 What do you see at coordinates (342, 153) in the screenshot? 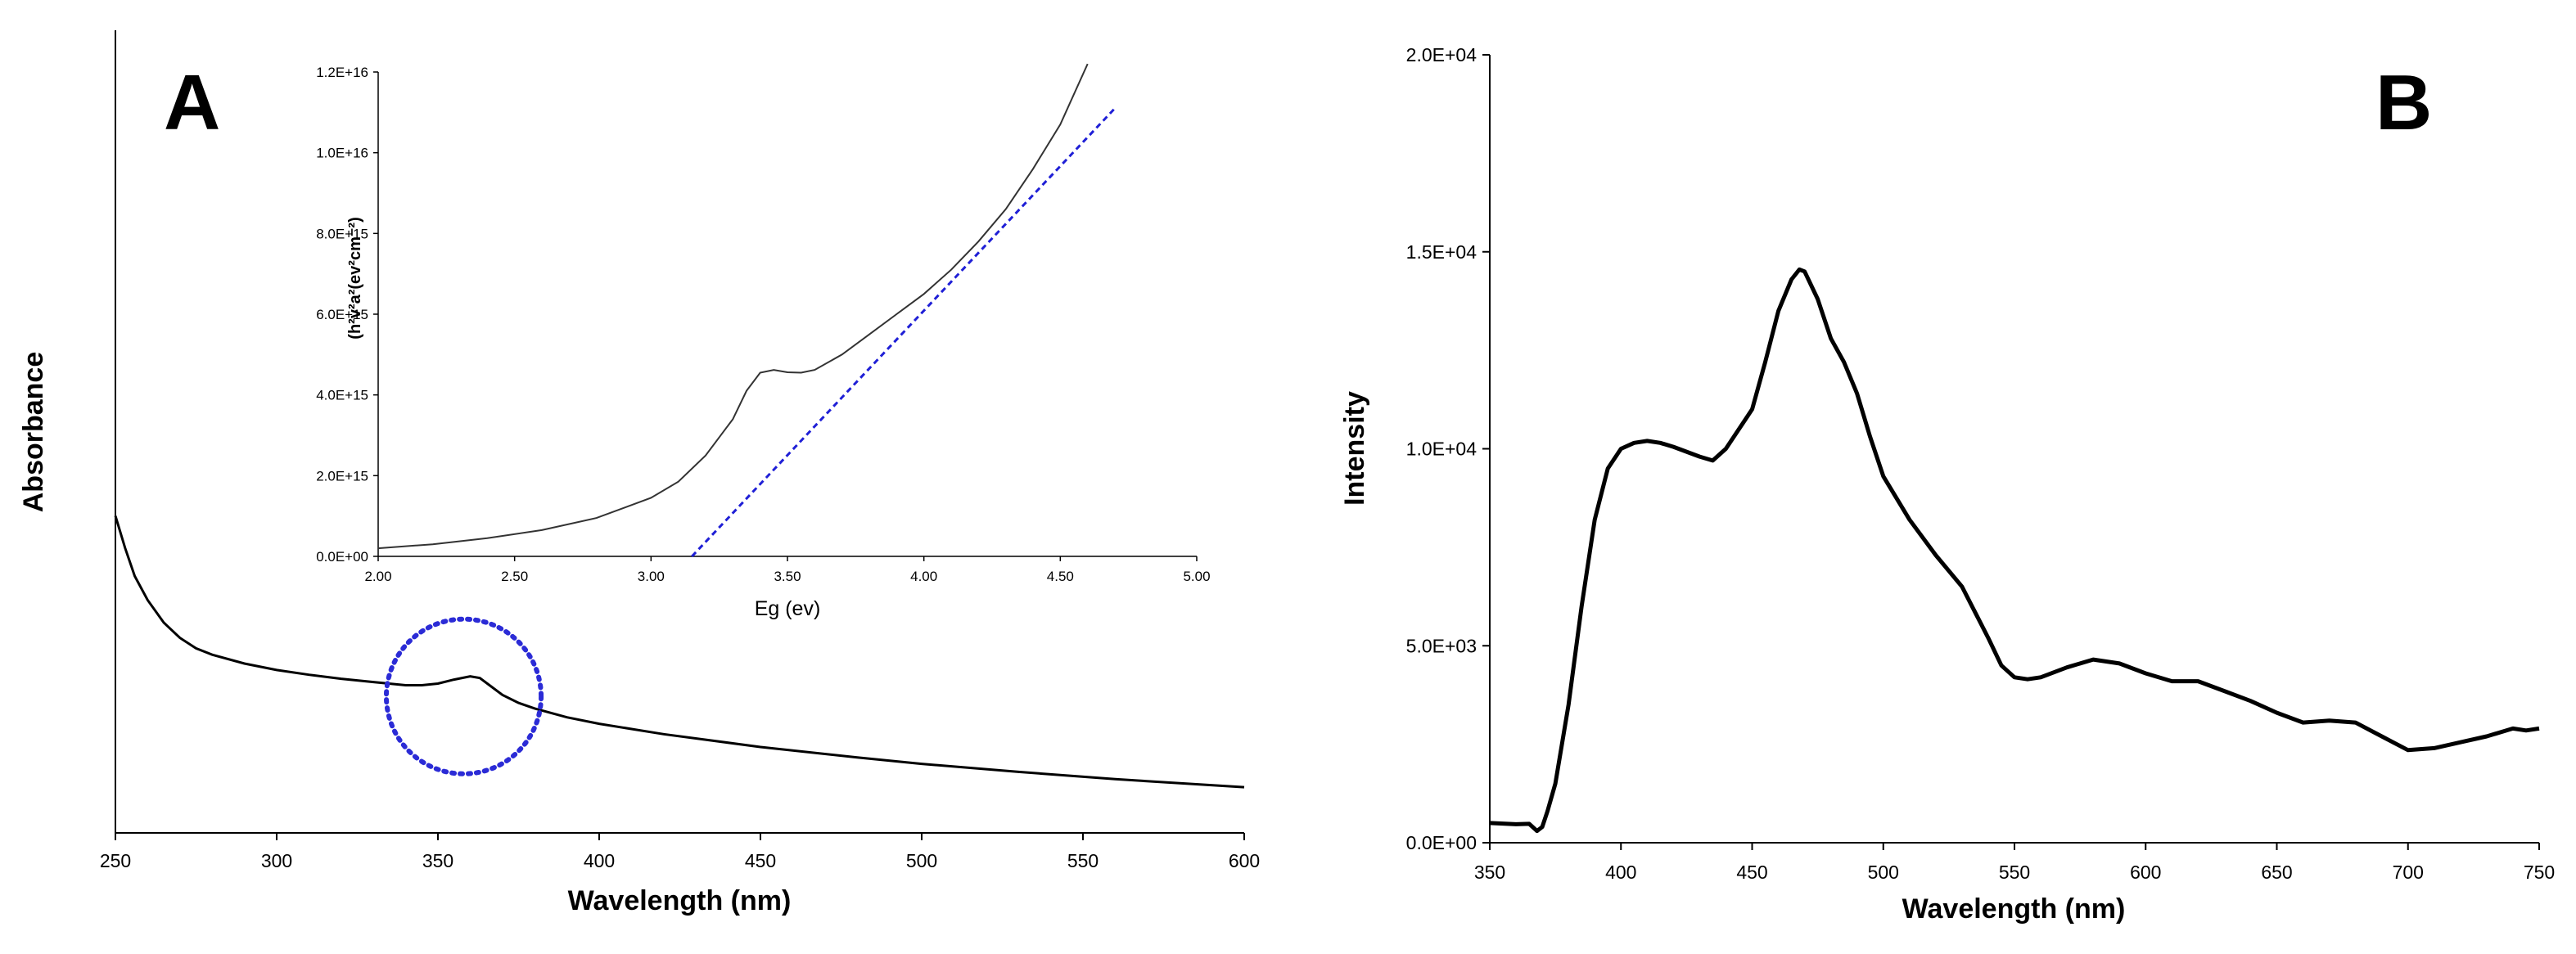
I see `inset-y-tick-label: 1.0E+16` at bounding box center [342, 153].